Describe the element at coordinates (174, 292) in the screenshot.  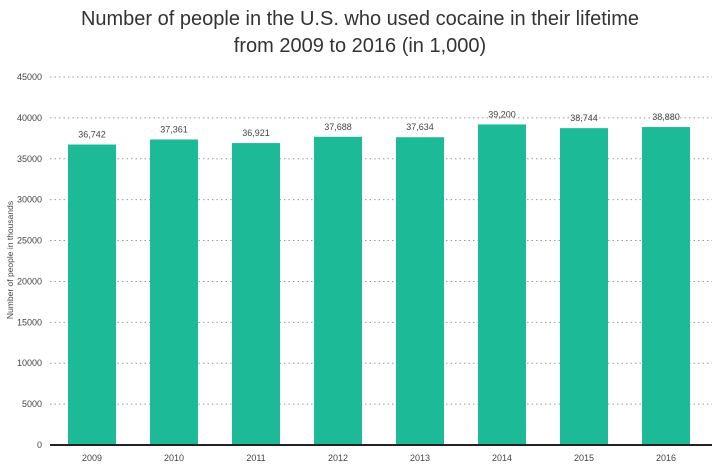
I see `bar-2010` at that location.